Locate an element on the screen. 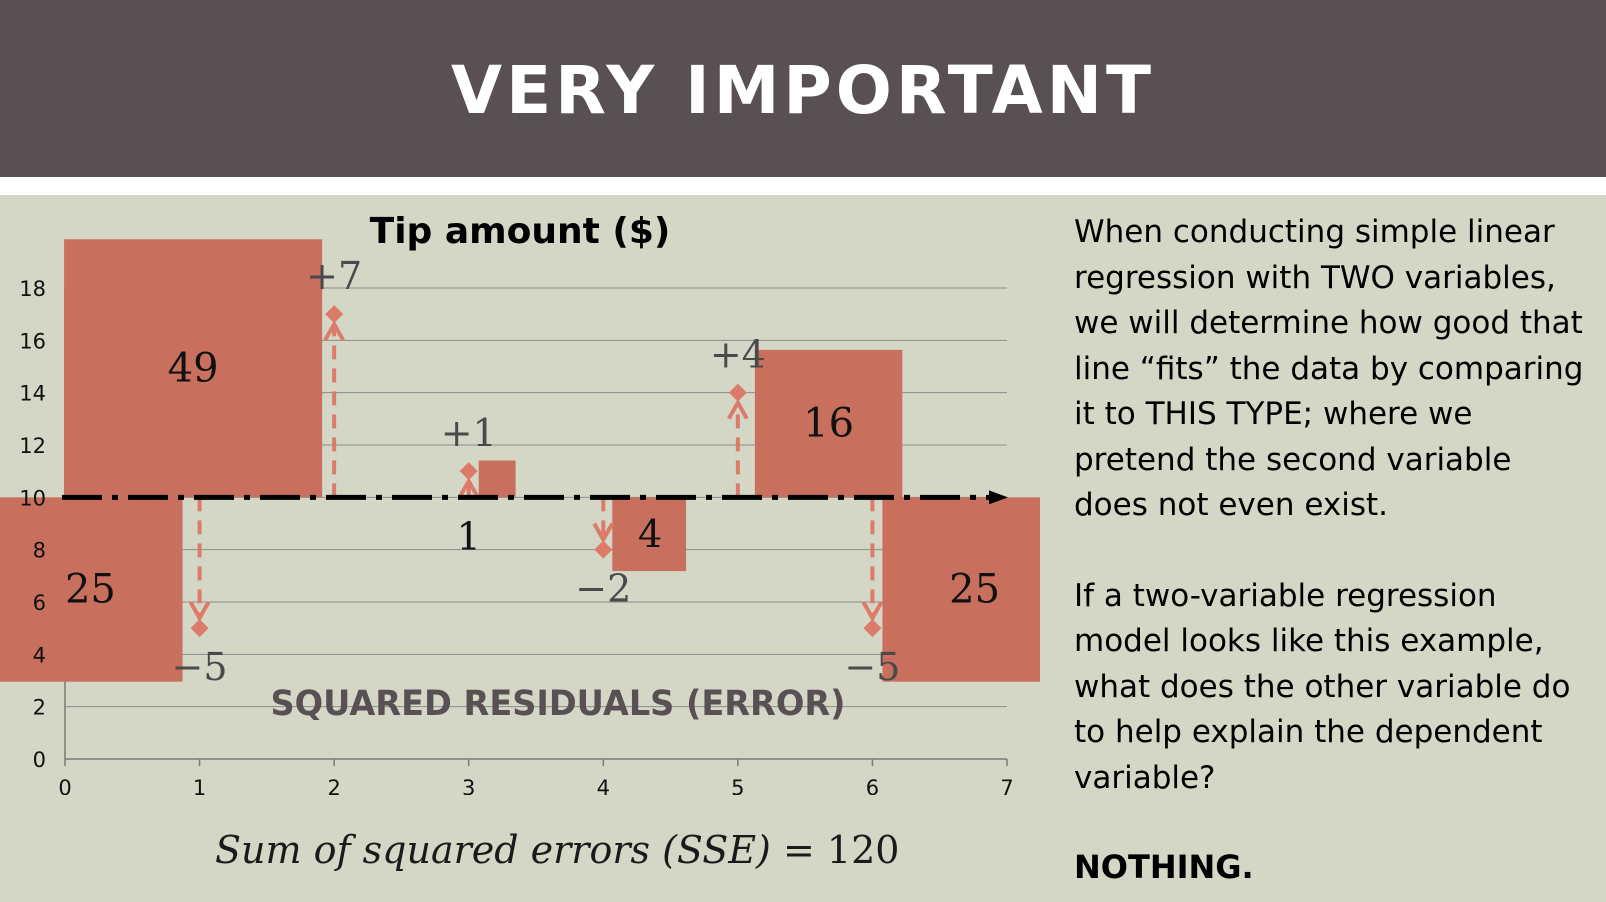 The width and height of the screenshot is (1606, 902). squared-residual-label: 16 is located at coordinates (828, 424).